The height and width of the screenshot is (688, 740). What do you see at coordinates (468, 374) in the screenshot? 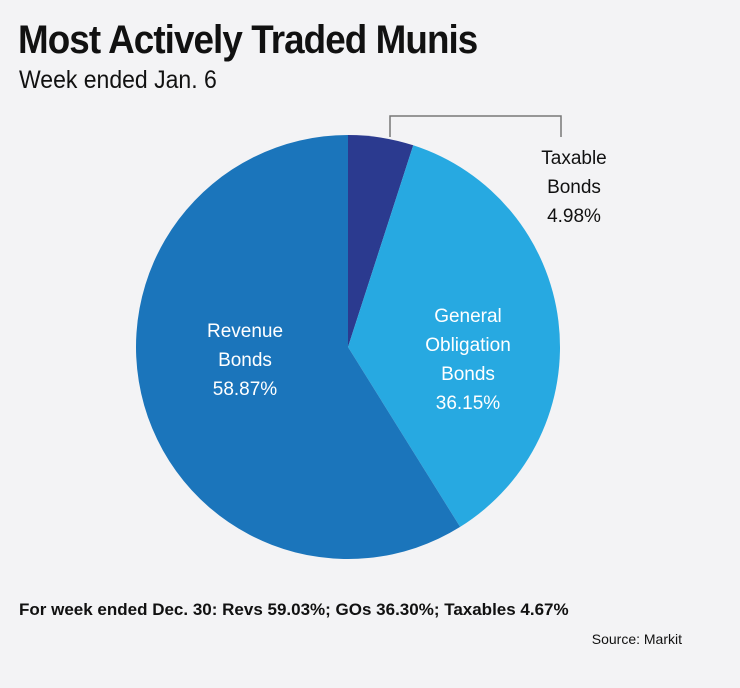
I see `slice-name-general-obligation-bonds: Bonds` at bounding box center [468, 374].